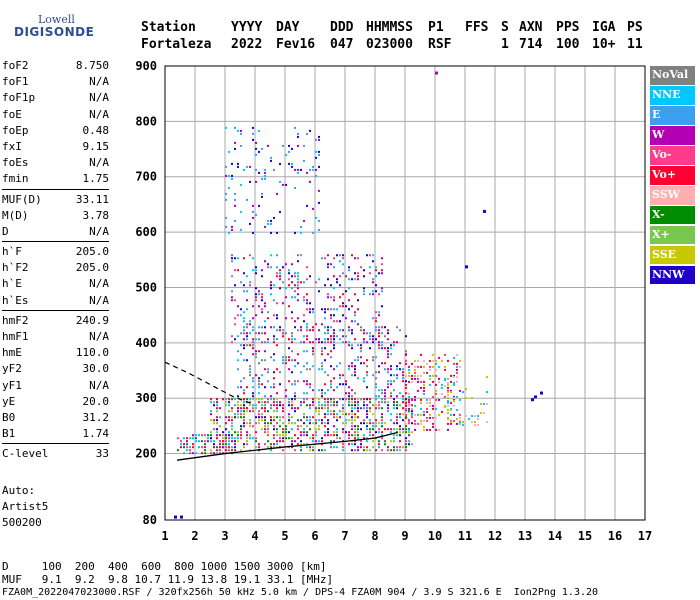 Image resolution: width=700 pixels, height=600 pixels. What do you see at coordinates (55, 301) in the screenshot?
I see `param-row: h`Es N/A` at bounding box center [55, 301].